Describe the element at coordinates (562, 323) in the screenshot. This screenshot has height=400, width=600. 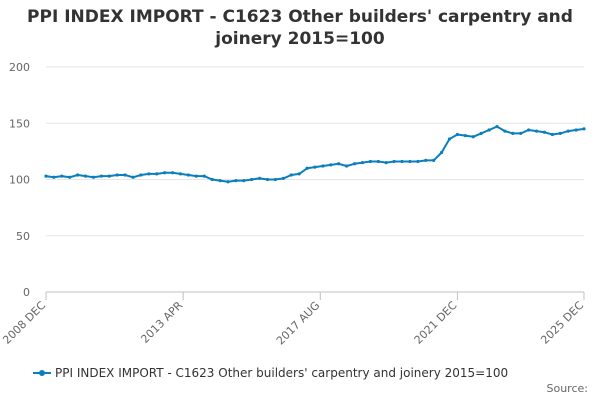
I see `x-tick-label: 2025 DEC` at that location.